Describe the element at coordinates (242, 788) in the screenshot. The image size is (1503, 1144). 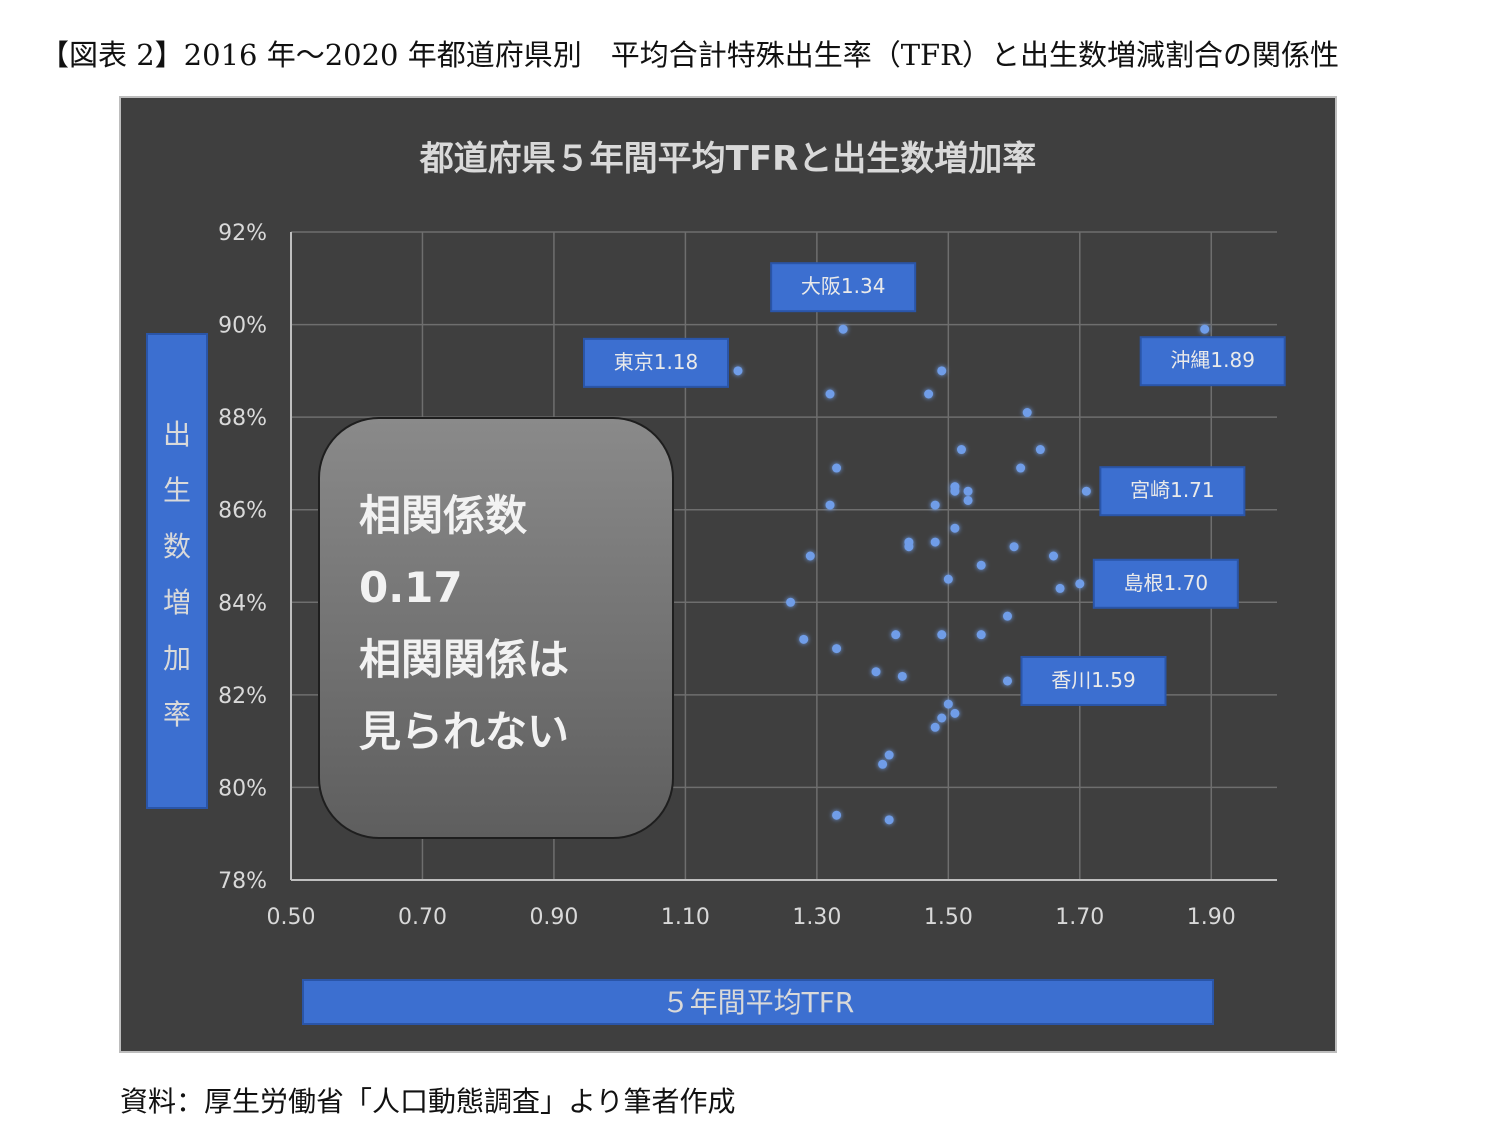
I see `y-tick-label: 80%` at that location.